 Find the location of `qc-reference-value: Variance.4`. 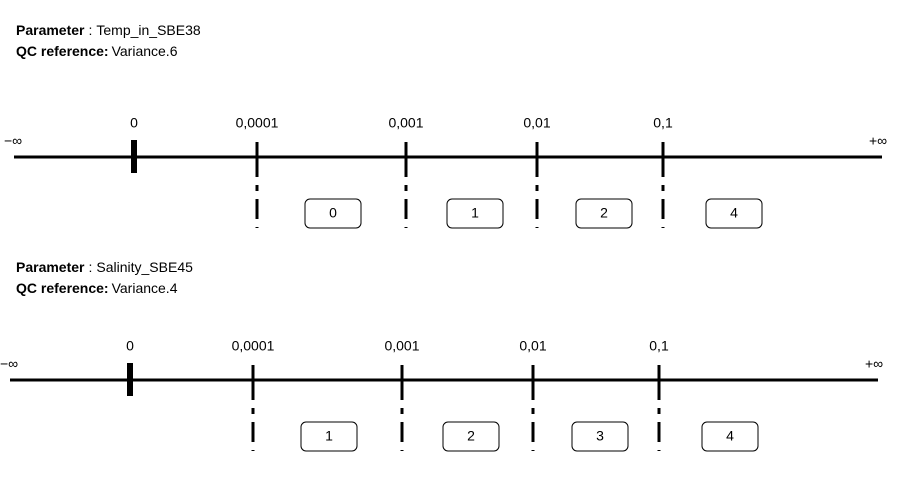

qc-reference-value: Variance.4 is located at coordinates (145, 288).